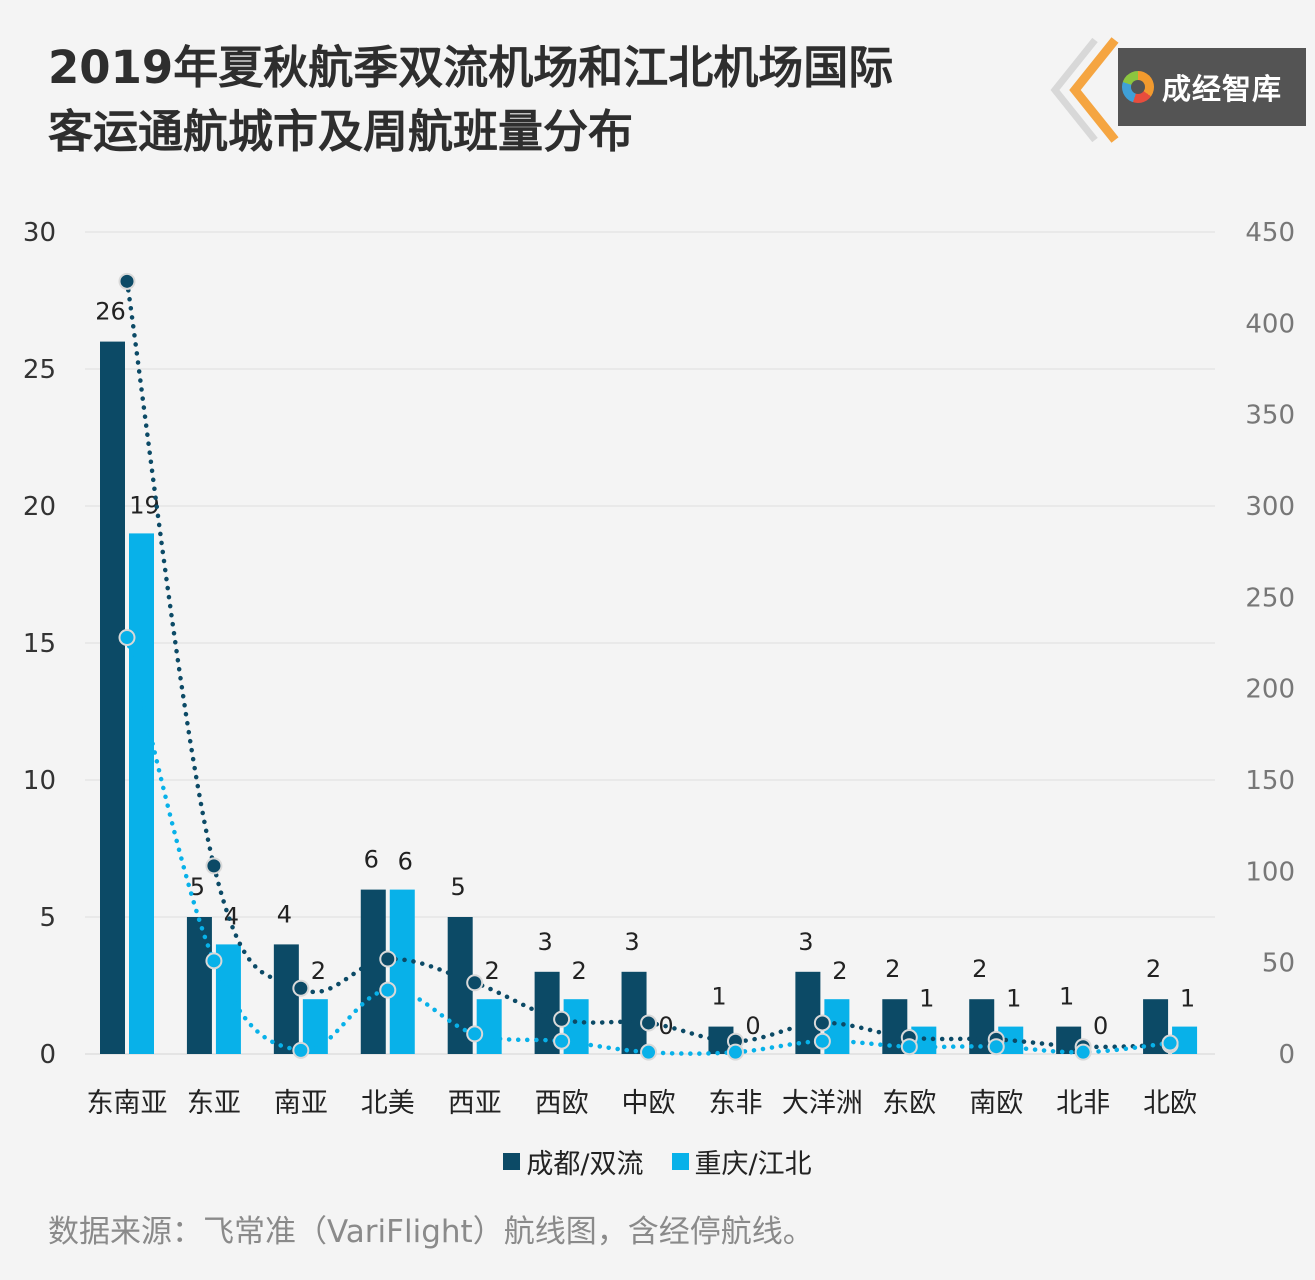 This screenshot has height=1280, width=1315. I want to click on brand-chevron-icon, so click(1084, 90).